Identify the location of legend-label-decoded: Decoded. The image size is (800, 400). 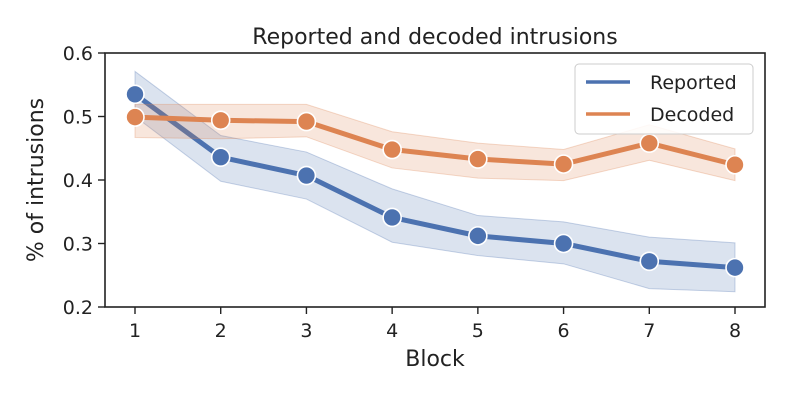
(692, 115).